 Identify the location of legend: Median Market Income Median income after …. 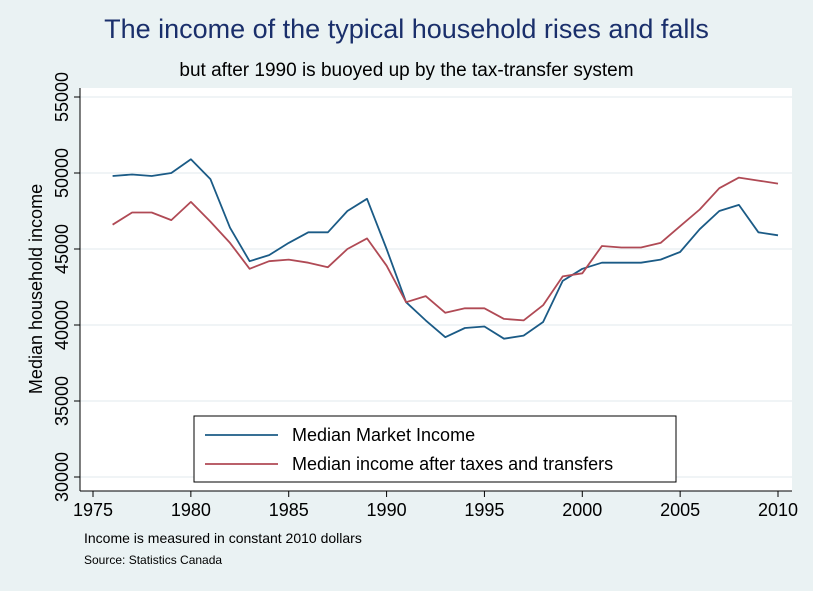
(435, 449).